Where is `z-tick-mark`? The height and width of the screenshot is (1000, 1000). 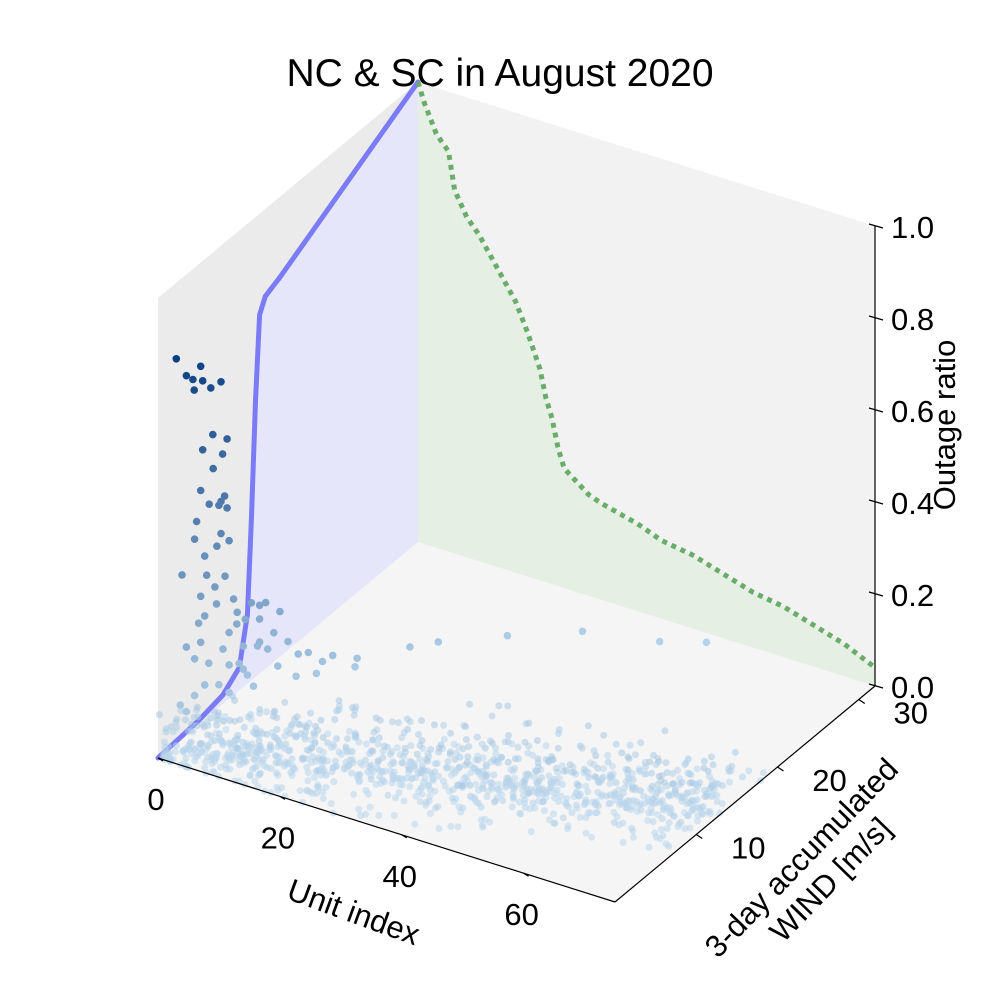
z-tick-mark is located at coordinates (876, 594).